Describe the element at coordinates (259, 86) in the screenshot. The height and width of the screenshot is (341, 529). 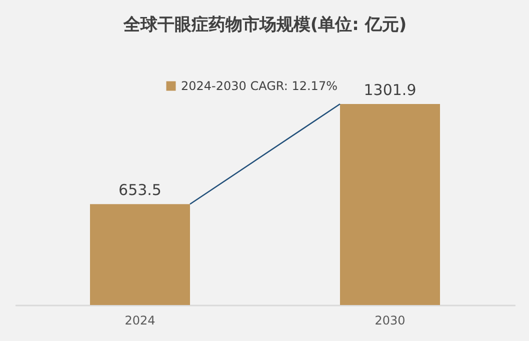
I see `legend-label: 2024-2030 CAGR: 12.17%` at that location.